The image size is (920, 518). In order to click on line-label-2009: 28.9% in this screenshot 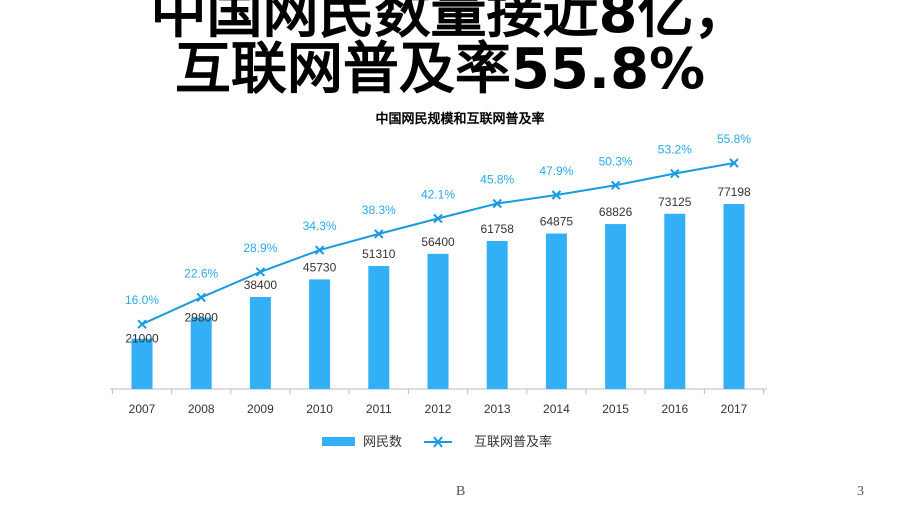, I will do `click(260, 248)`.